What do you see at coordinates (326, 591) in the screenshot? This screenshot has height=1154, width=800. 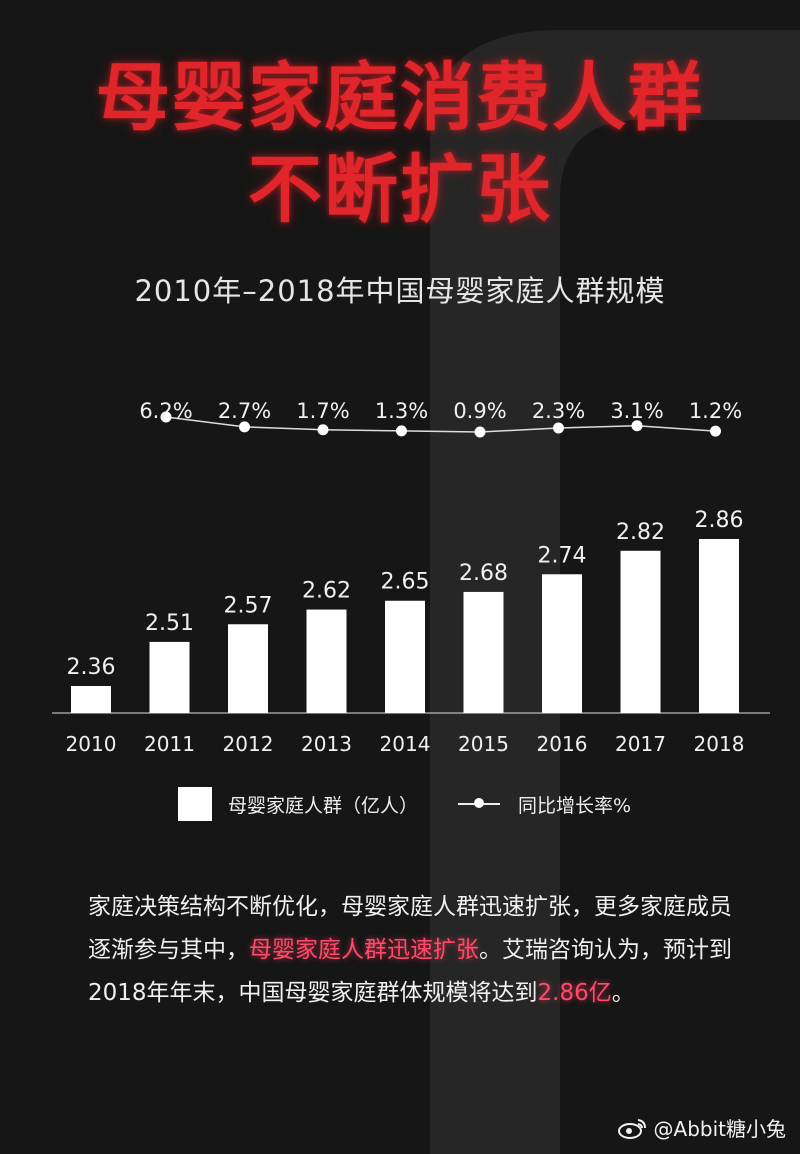 I see `bar-label-2013: 2.62` at bounding box center [326, 591].